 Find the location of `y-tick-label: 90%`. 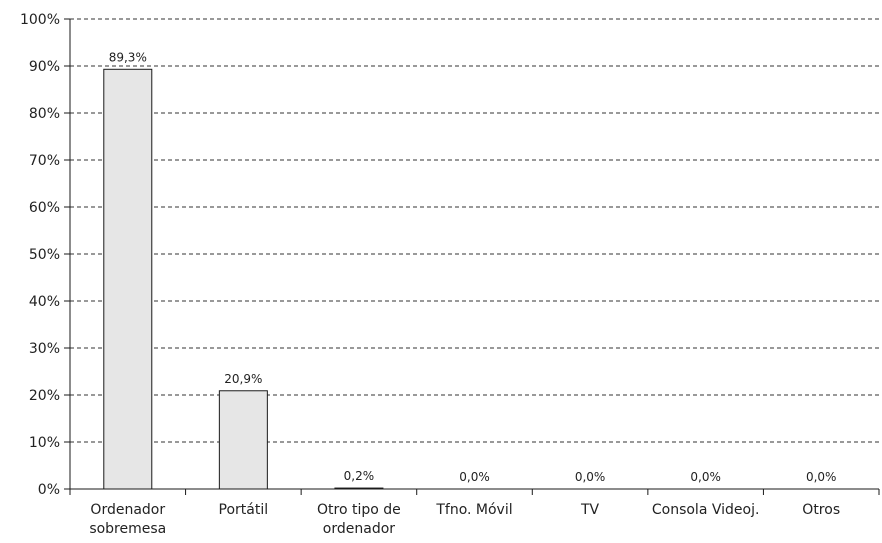

y-tick-label: 90% is located at coordinates (44, 67).